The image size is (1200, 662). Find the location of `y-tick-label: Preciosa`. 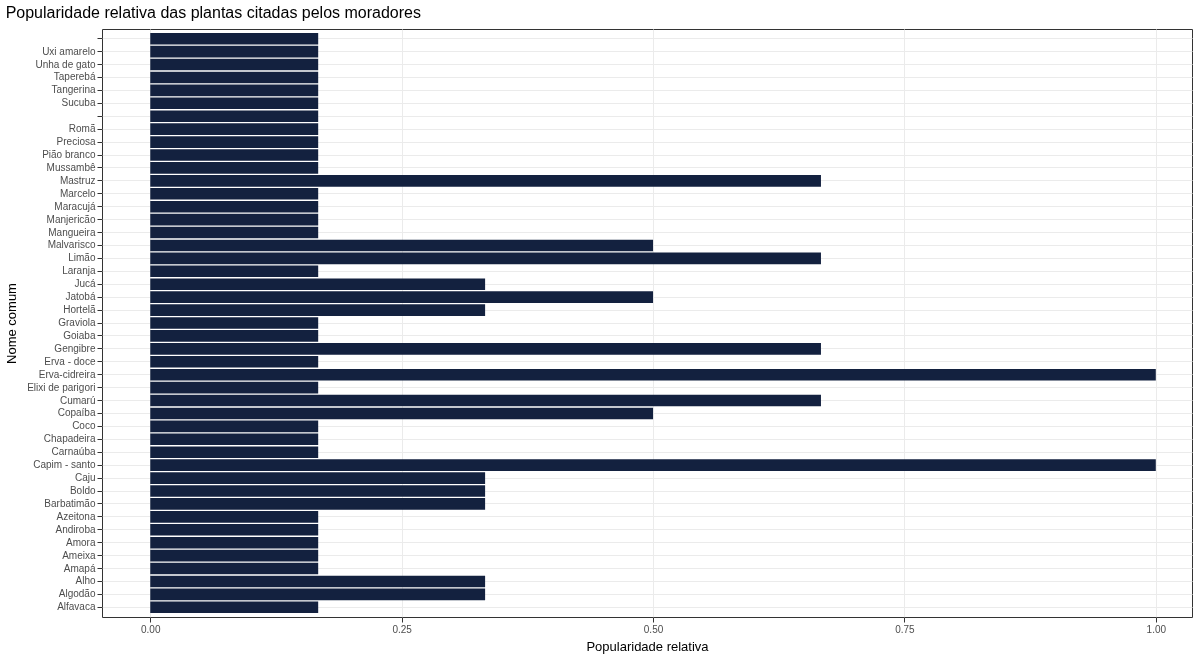

y-tick-label: Preciosa is located at coordinates (76, 142).